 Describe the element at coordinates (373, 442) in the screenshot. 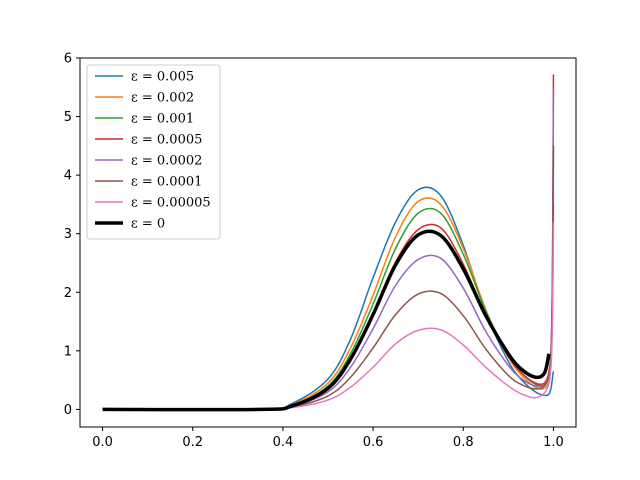

I see `x-tick-label-3: 0.6` at that location.